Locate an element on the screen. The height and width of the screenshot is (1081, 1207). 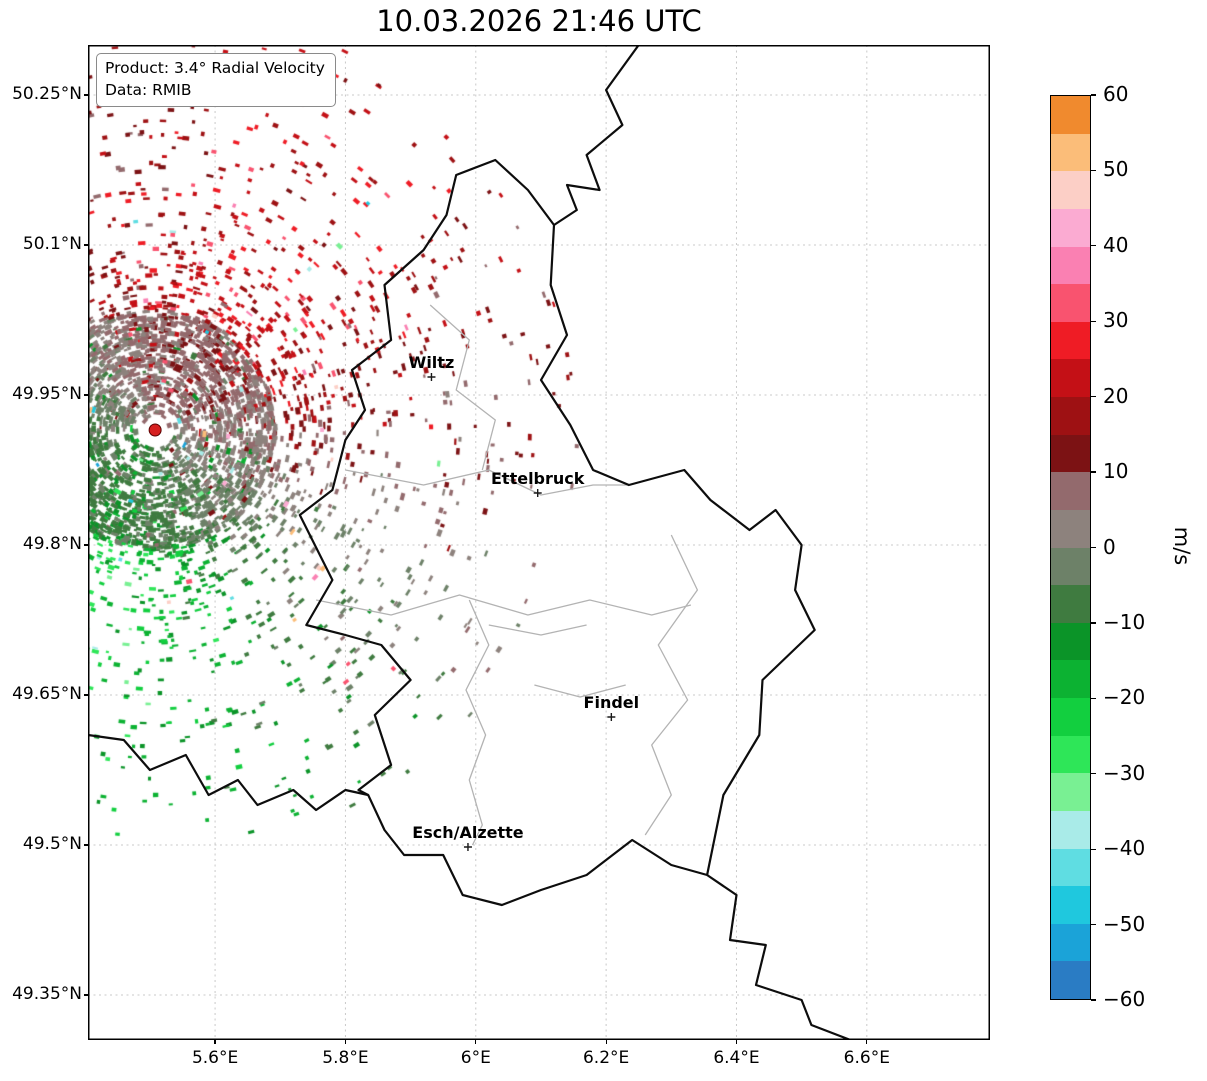
x-tick-label: 6.2°E is located at coordinates (606, 1058).